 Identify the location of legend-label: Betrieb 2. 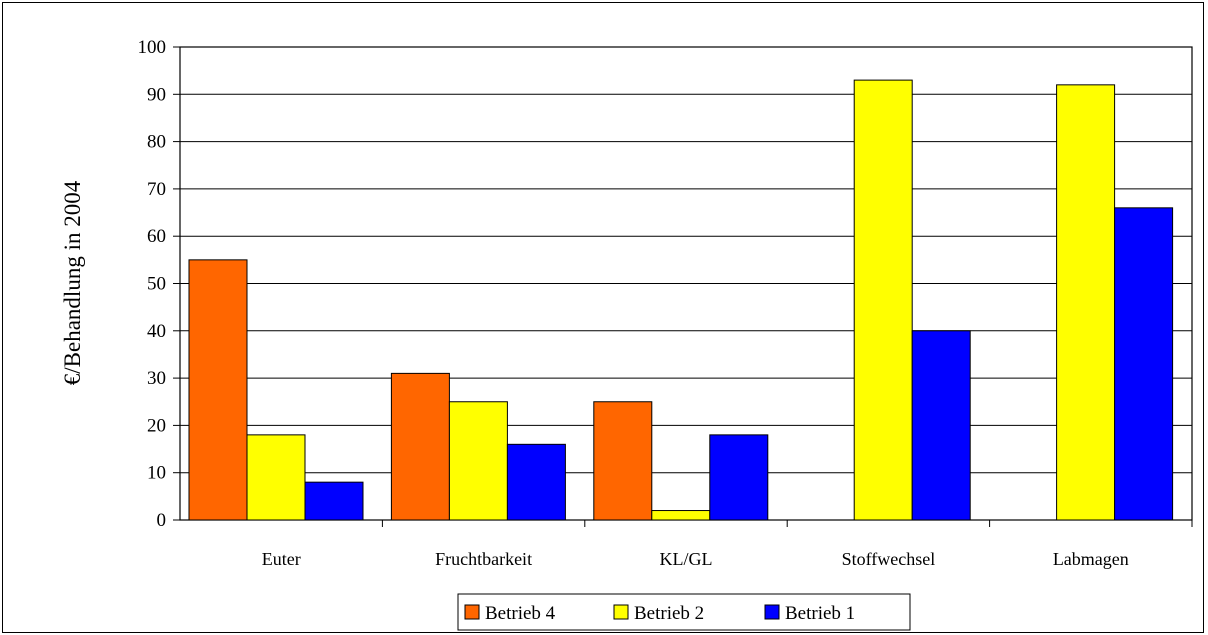
(669, 613).